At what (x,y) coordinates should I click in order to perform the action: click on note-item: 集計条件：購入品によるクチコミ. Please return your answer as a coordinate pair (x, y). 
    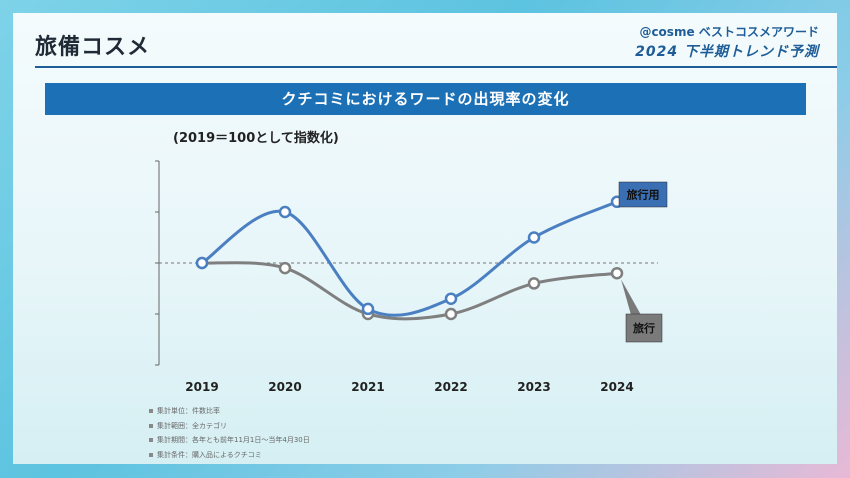
    Looking at the image, I should click on (229, 455).